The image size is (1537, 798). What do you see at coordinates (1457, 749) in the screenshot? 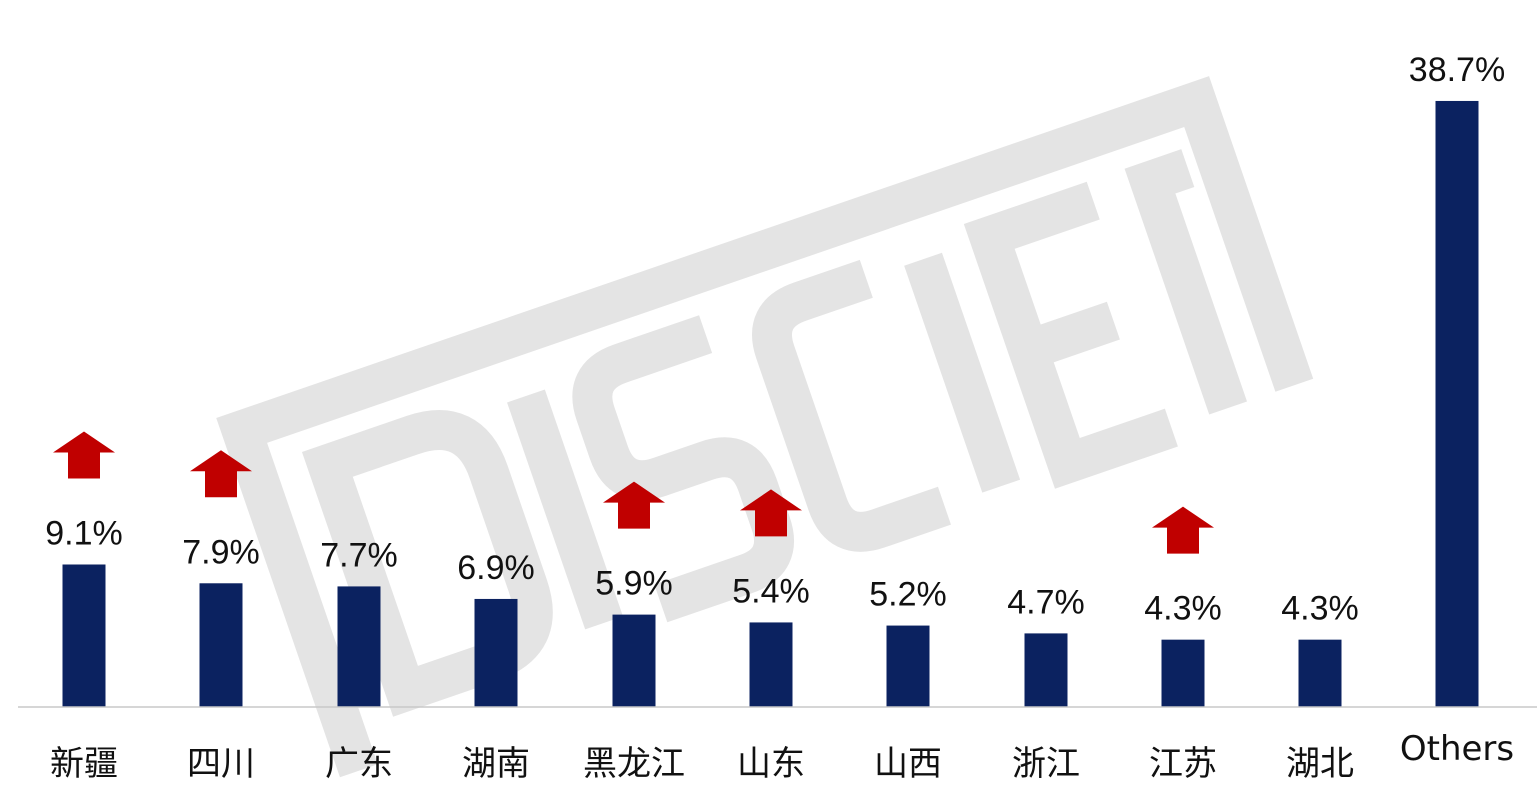
I see `category-label-others: Others` at bounding box center [1457, 749].